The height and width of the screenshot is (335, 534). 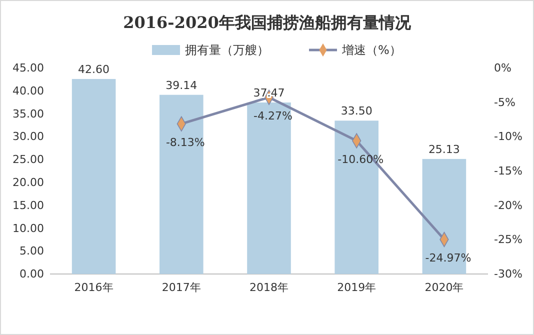 I want to click on y-tick-label: 40.00, so click(x=28, y=91).